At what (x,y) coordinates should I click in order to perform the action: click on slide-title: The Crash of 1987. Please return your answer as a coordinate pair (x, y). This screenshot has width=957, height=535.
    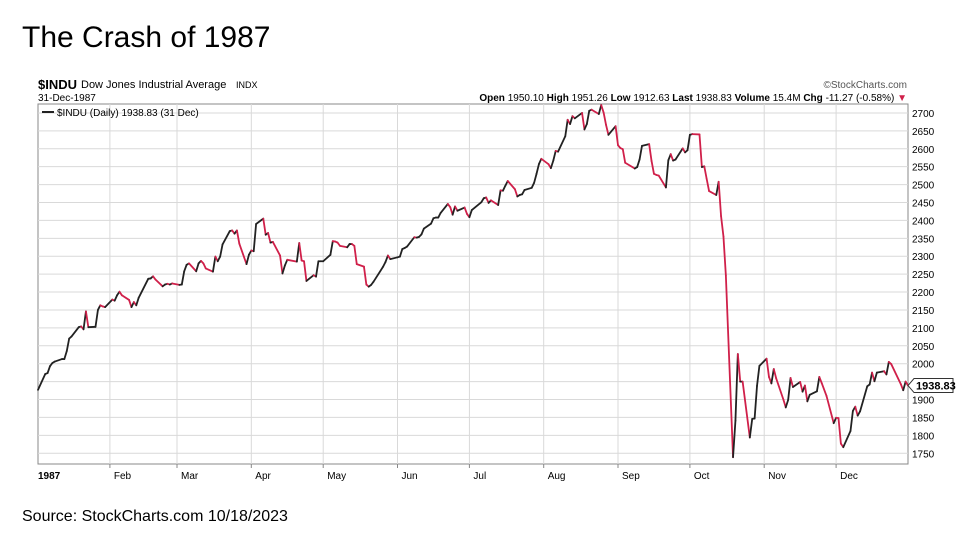
    Looking at the image, I should click on (146, 37).